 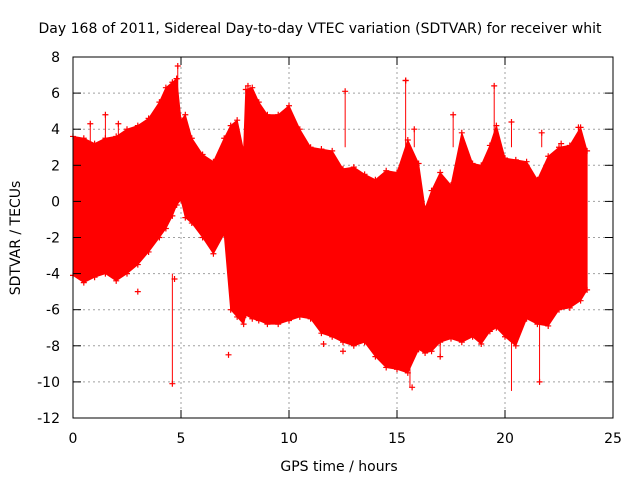 What do you see at coordinates (397, 439) in the screenshot?
I see `x-tick-label: 15` at bounding box center [397, 439].